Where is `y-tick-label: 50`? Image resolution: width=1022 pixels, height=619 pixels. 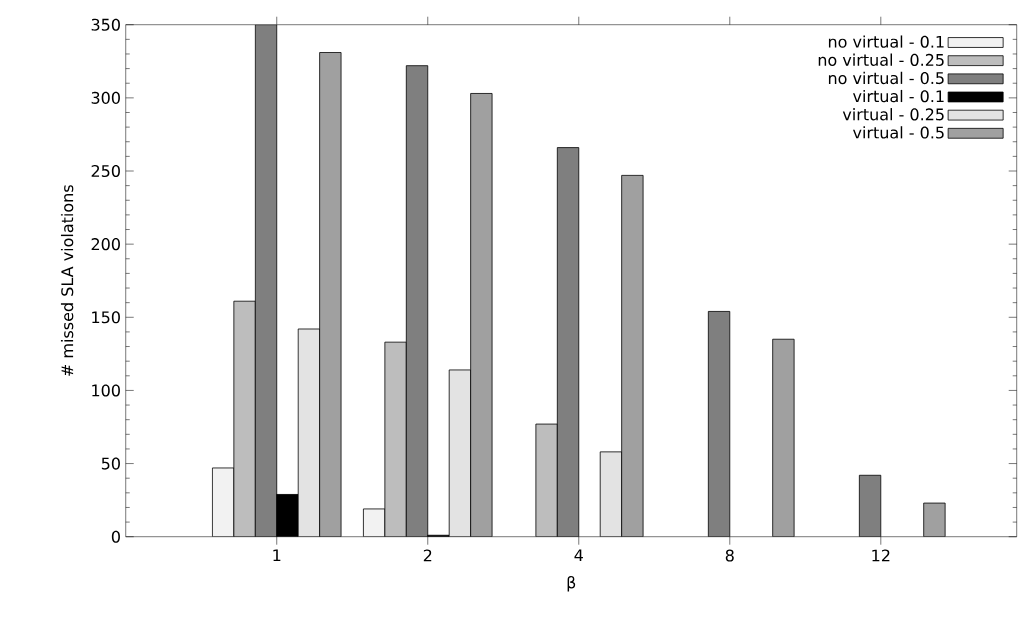
y-tick-label: 50 is located at coordinates (110, 463).